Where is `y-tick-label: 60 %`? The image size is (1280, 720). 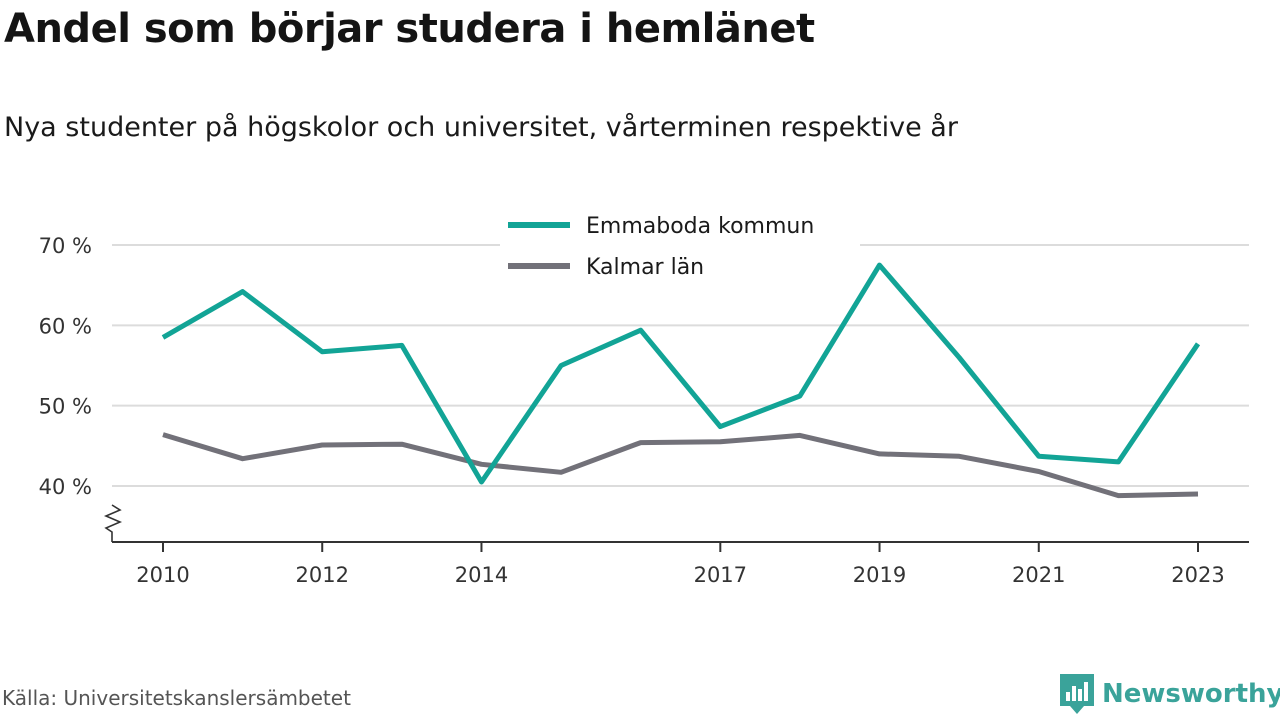 y-tick-label: 60 % is located at coordinates (65, 326).